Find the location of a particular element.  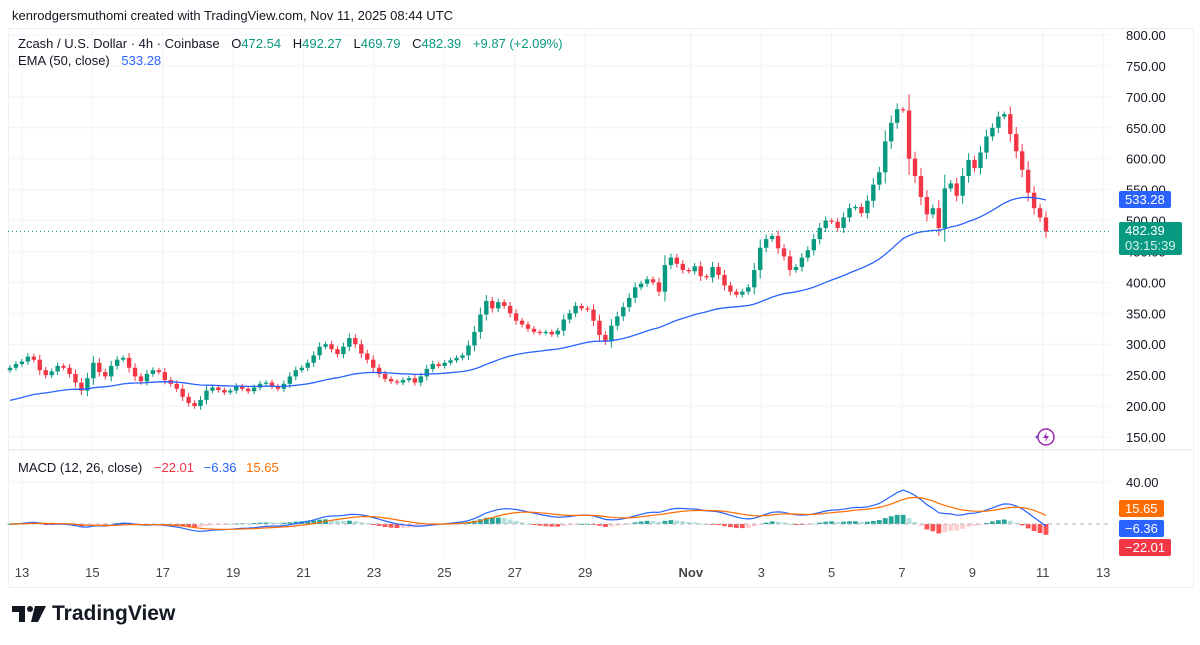

ema-legend: EMA (50, close) 533.28 is located at coordinates (90, 60).